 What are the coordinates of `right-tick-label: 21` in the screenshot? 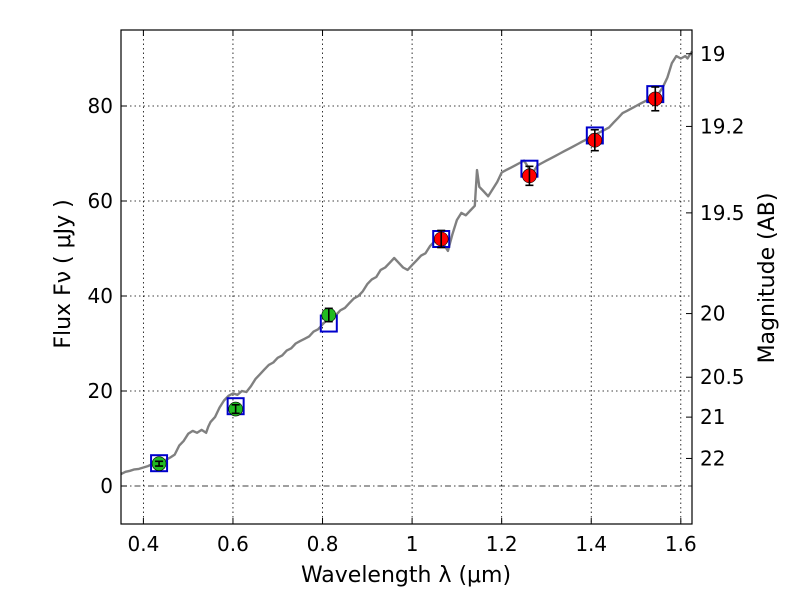 It's located at (712, 417).